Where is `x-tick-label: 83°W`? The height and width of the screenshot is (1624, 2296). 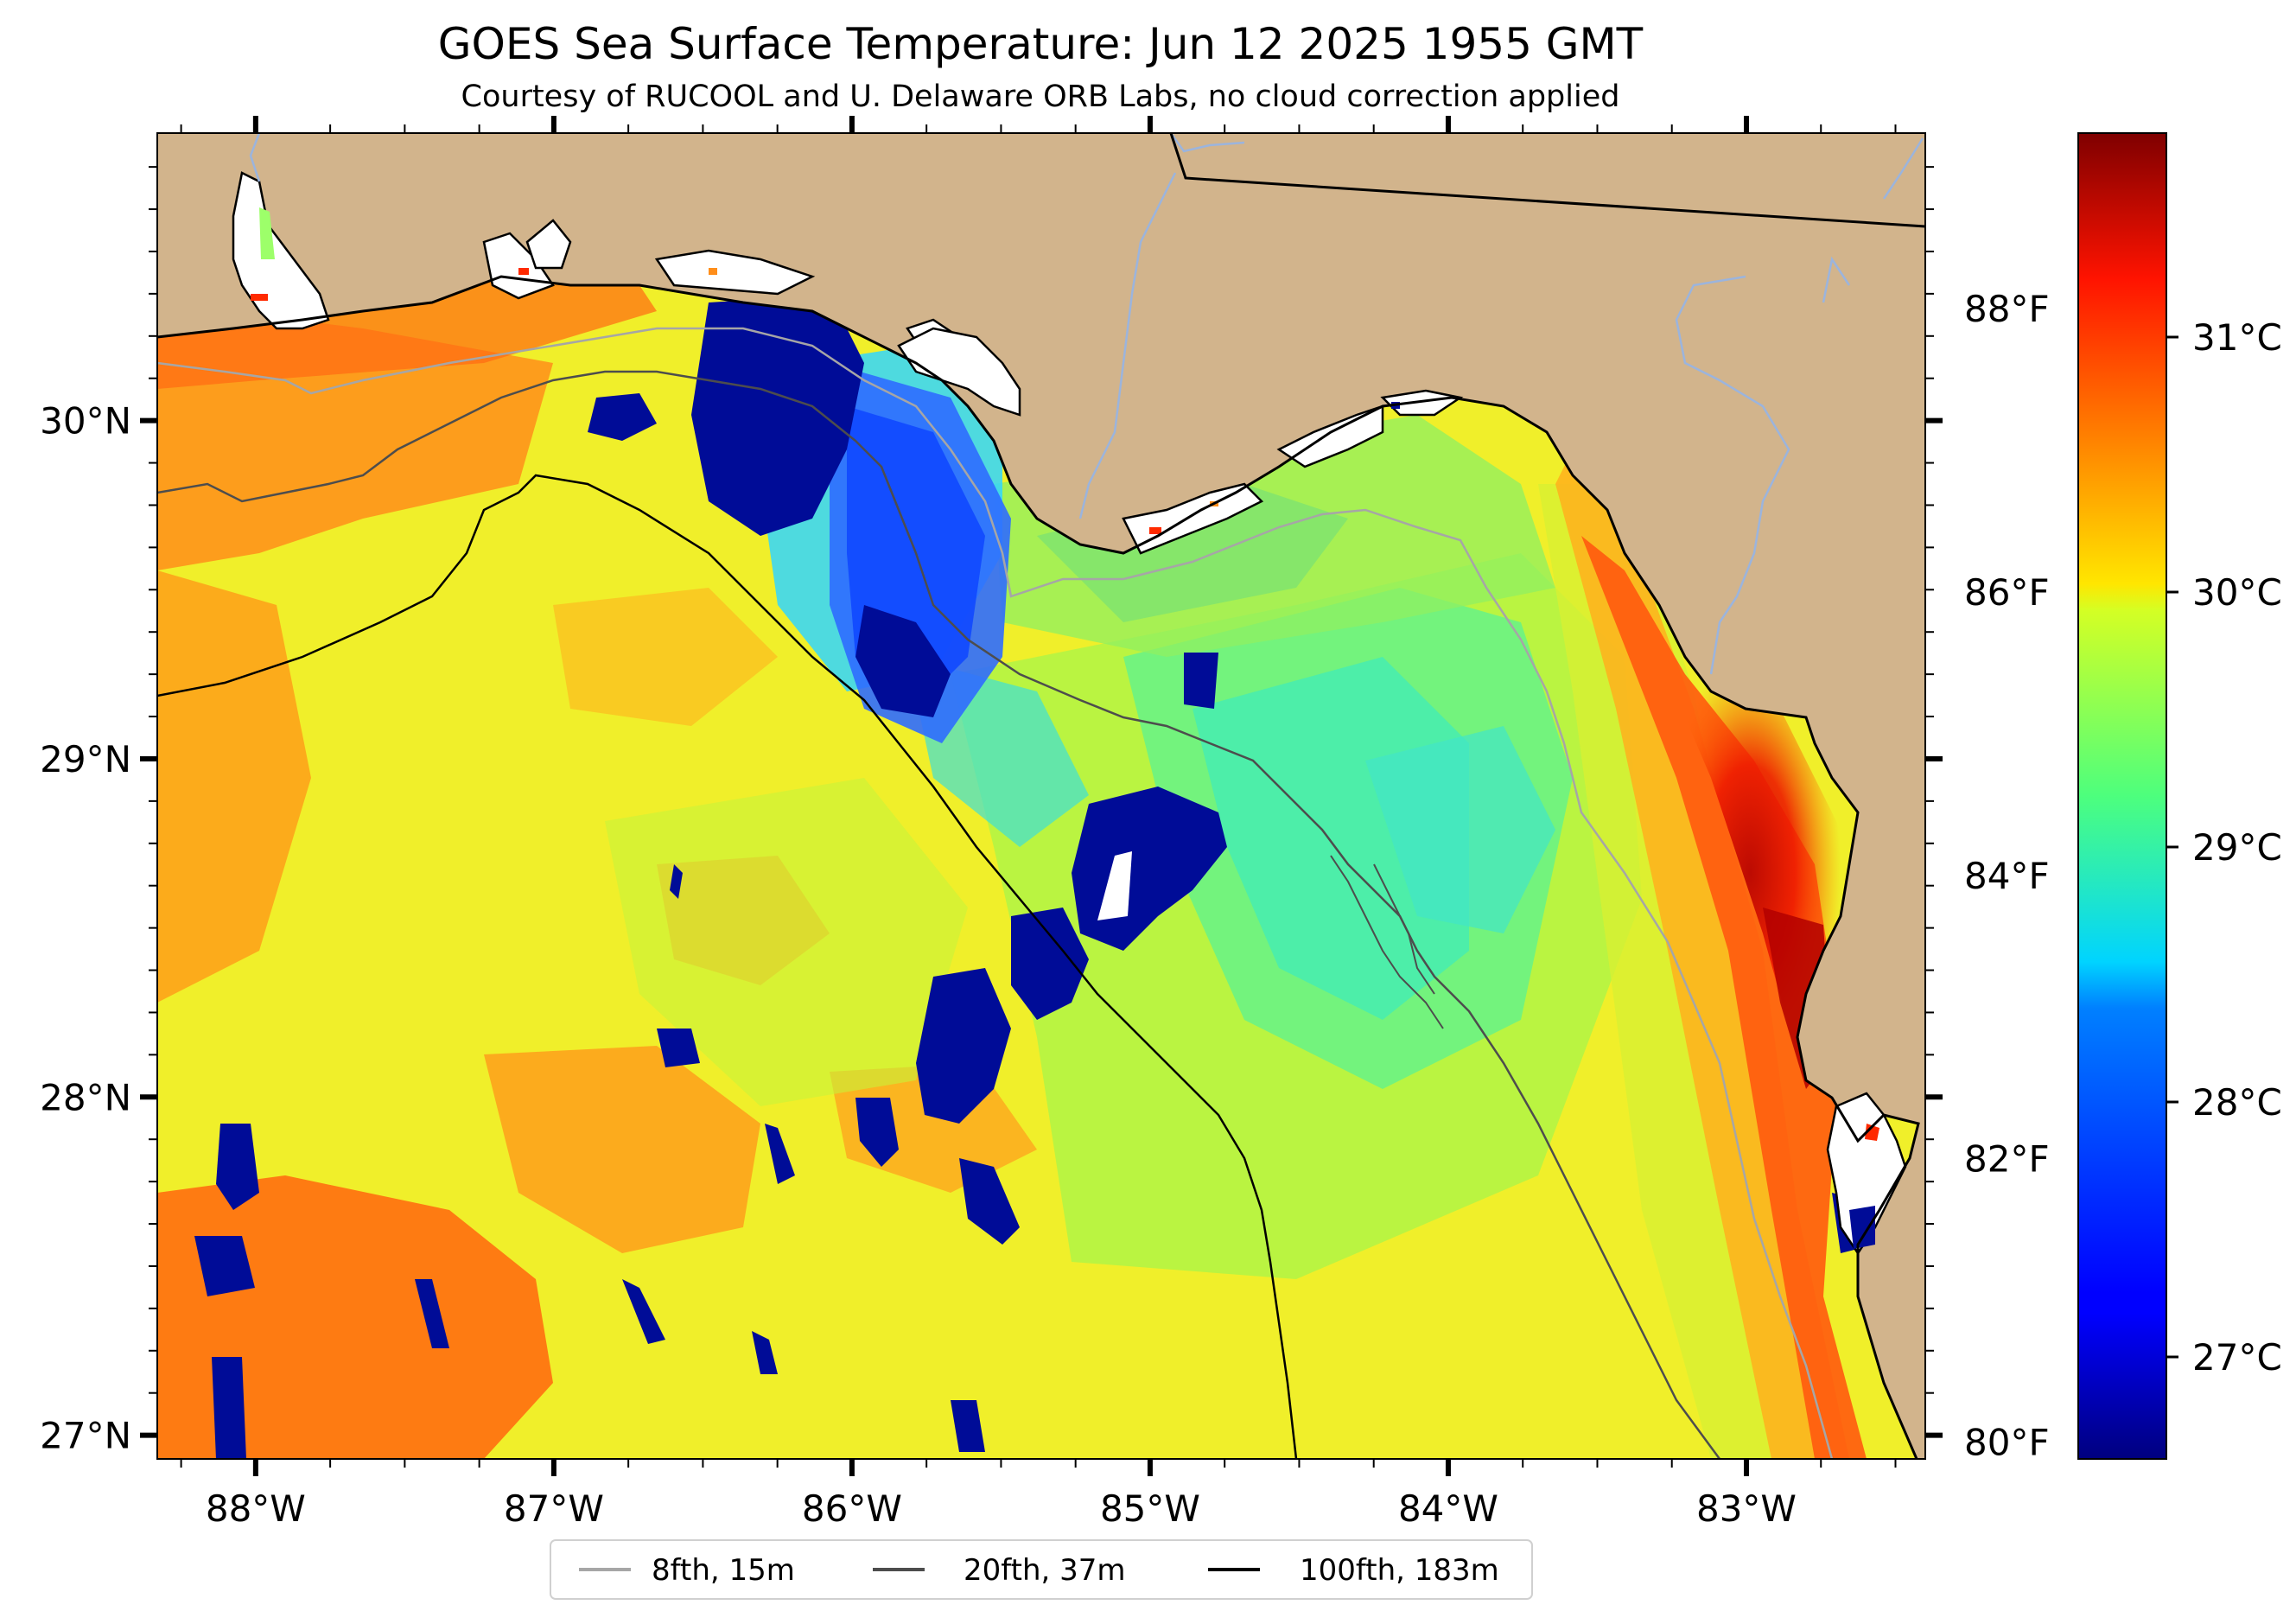 x-tick-label: 83°W is located at coordinates (1746, 1509).